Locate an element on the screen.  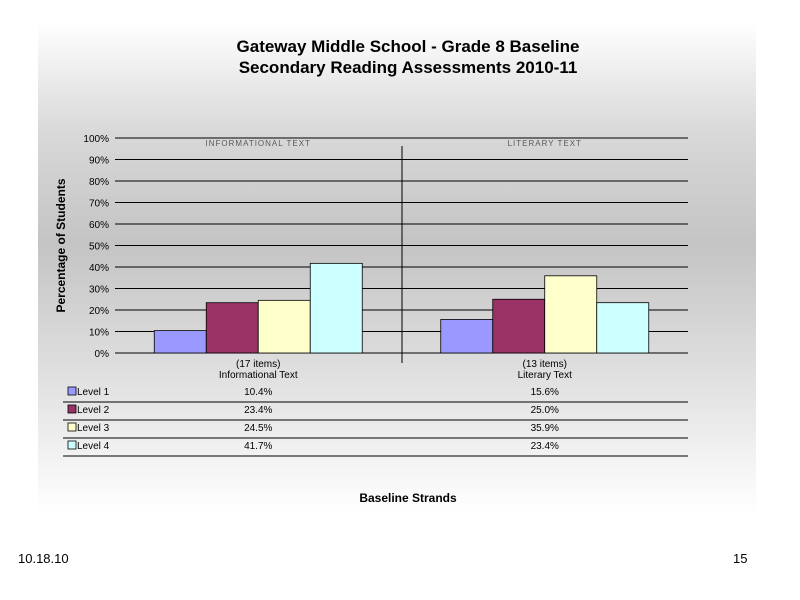
y-tick-label: 90% is located at coordinates (99, 161).